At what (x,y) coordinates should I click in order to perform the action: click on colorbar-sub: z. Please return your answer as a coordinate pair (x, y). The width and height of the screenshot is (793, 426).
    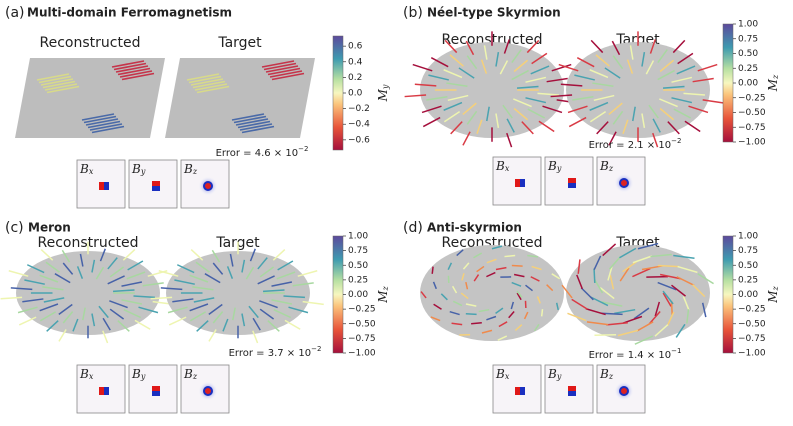
    Looking at the image, I should click on (775, 77).